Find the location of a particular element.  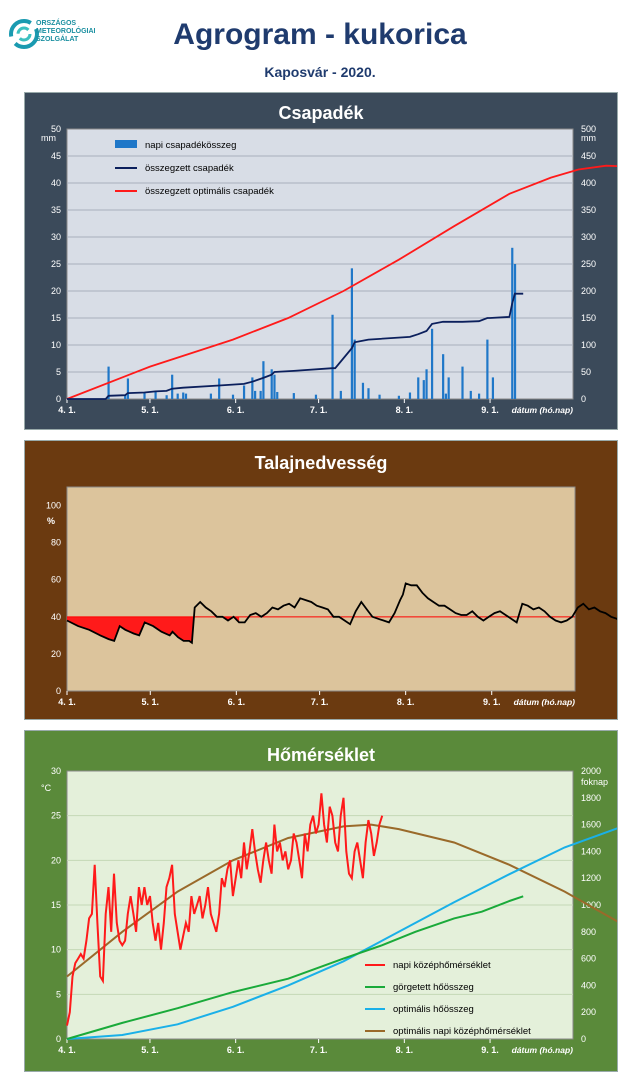

y-right-tick-label: 300 is located at coordinates (588, 237).